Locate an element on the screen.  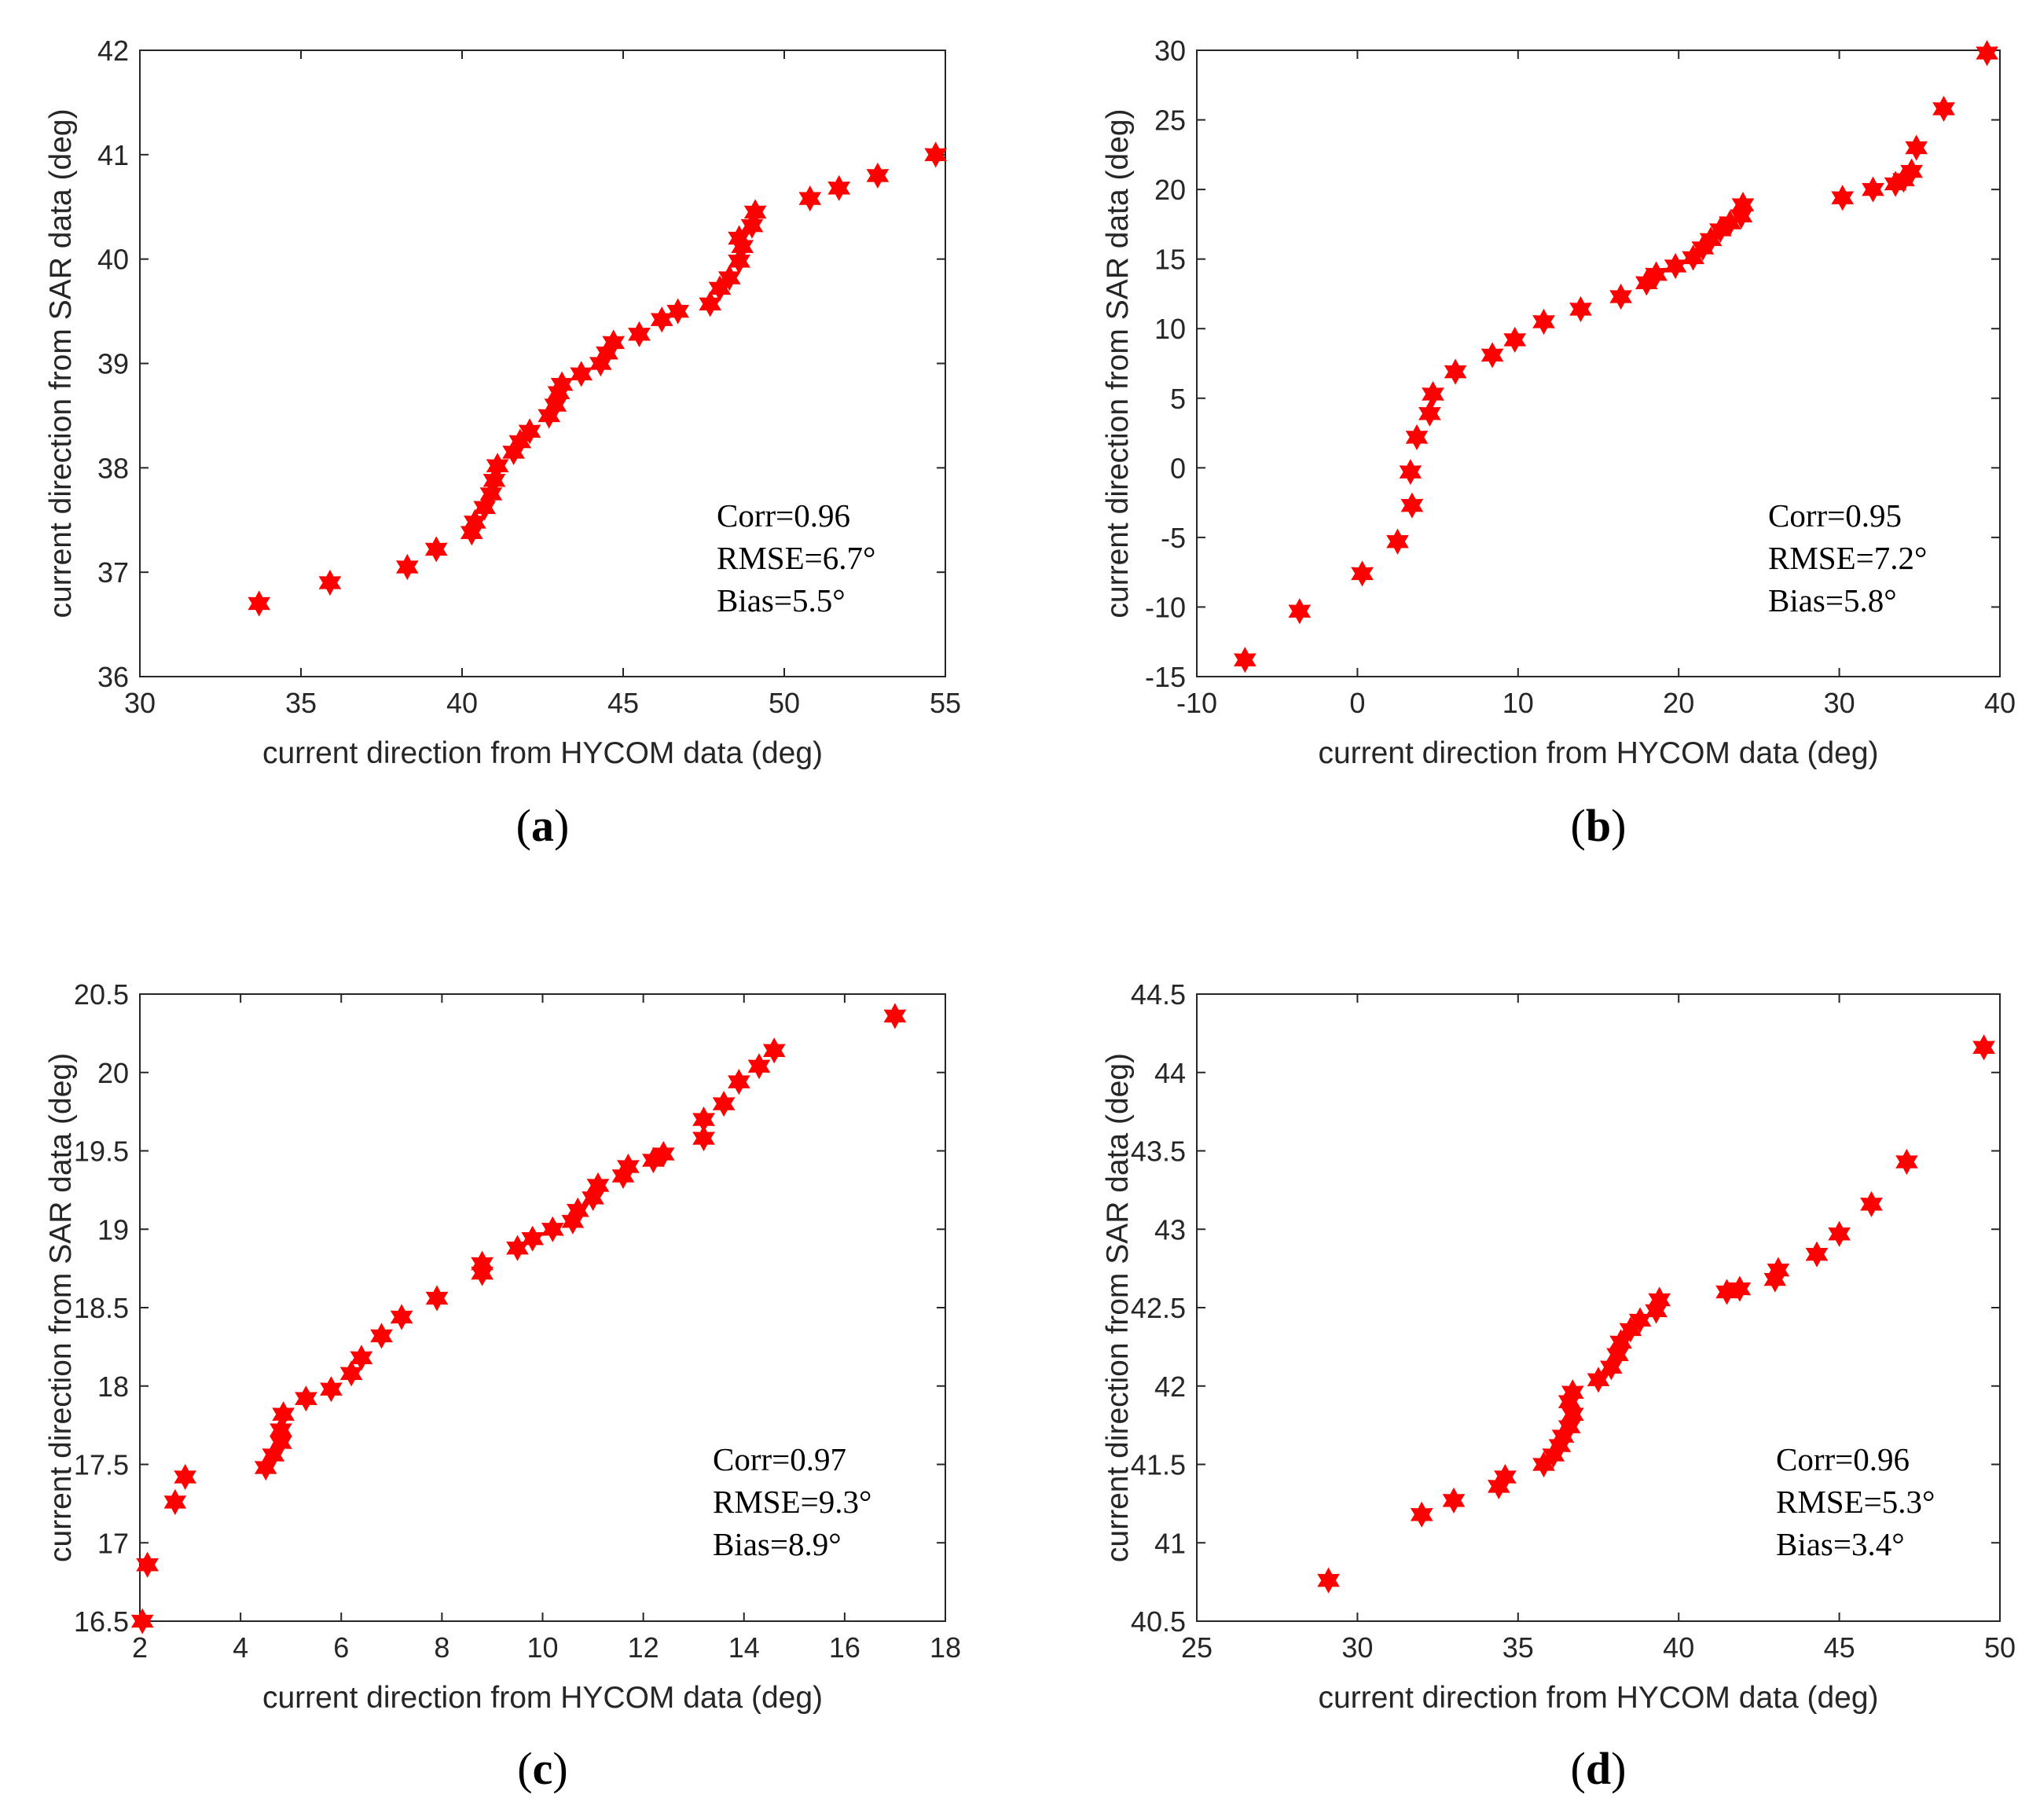
x-tick-label: 10 is located at coordinates (1518, 703).